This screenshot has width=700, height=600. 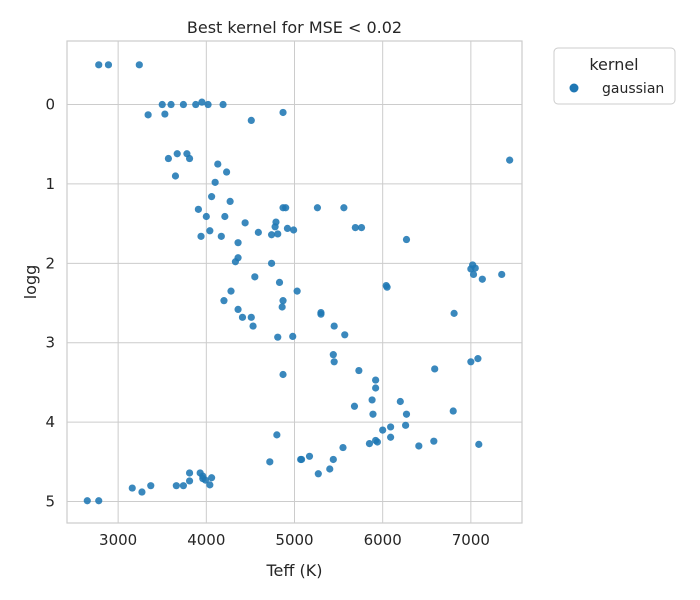 I want to click on y-tick-label: 1, so click(x=50, y=184).